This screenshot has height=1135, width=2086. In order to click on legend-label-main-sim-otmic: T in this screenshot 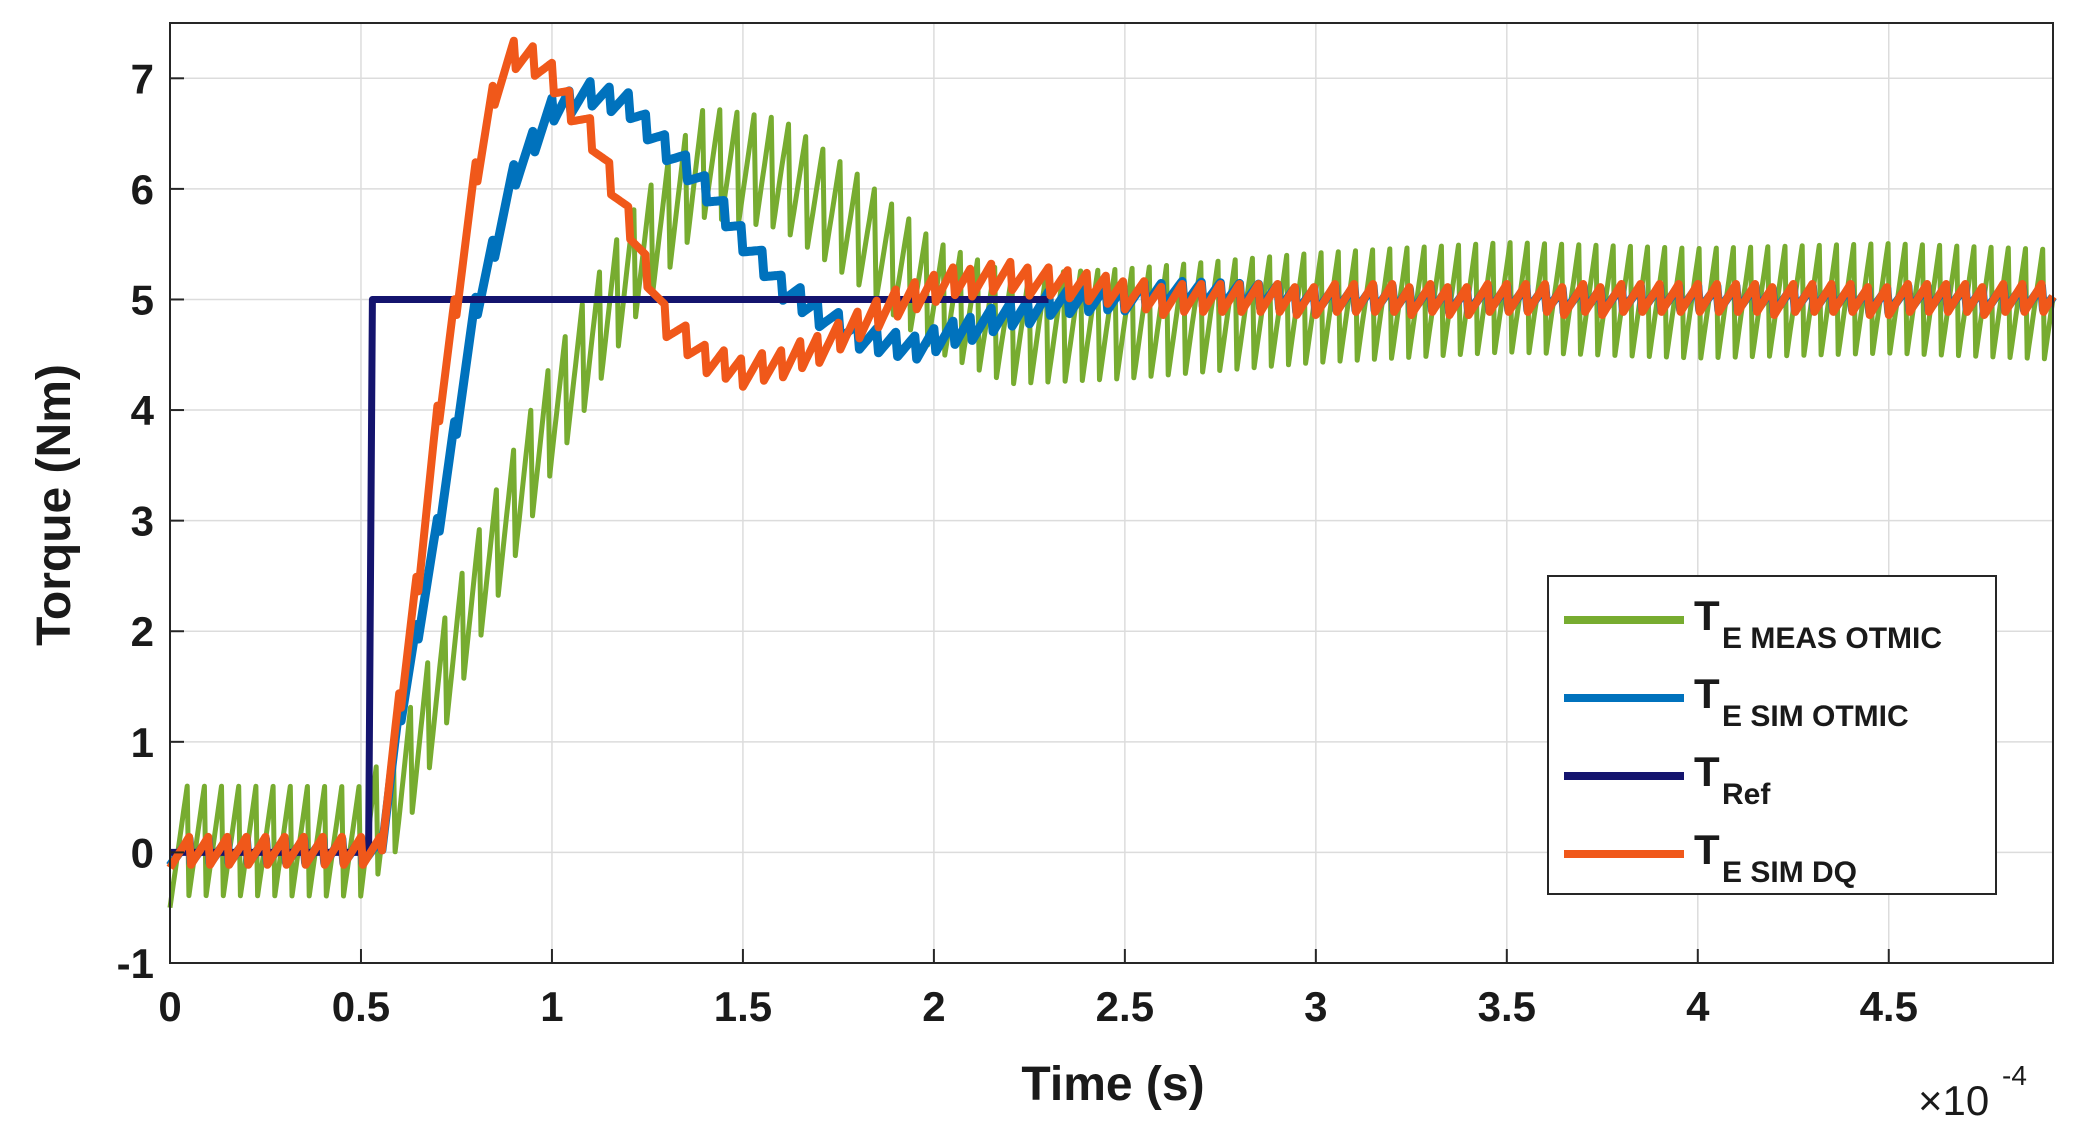, I will do `click(1707, 693)`.